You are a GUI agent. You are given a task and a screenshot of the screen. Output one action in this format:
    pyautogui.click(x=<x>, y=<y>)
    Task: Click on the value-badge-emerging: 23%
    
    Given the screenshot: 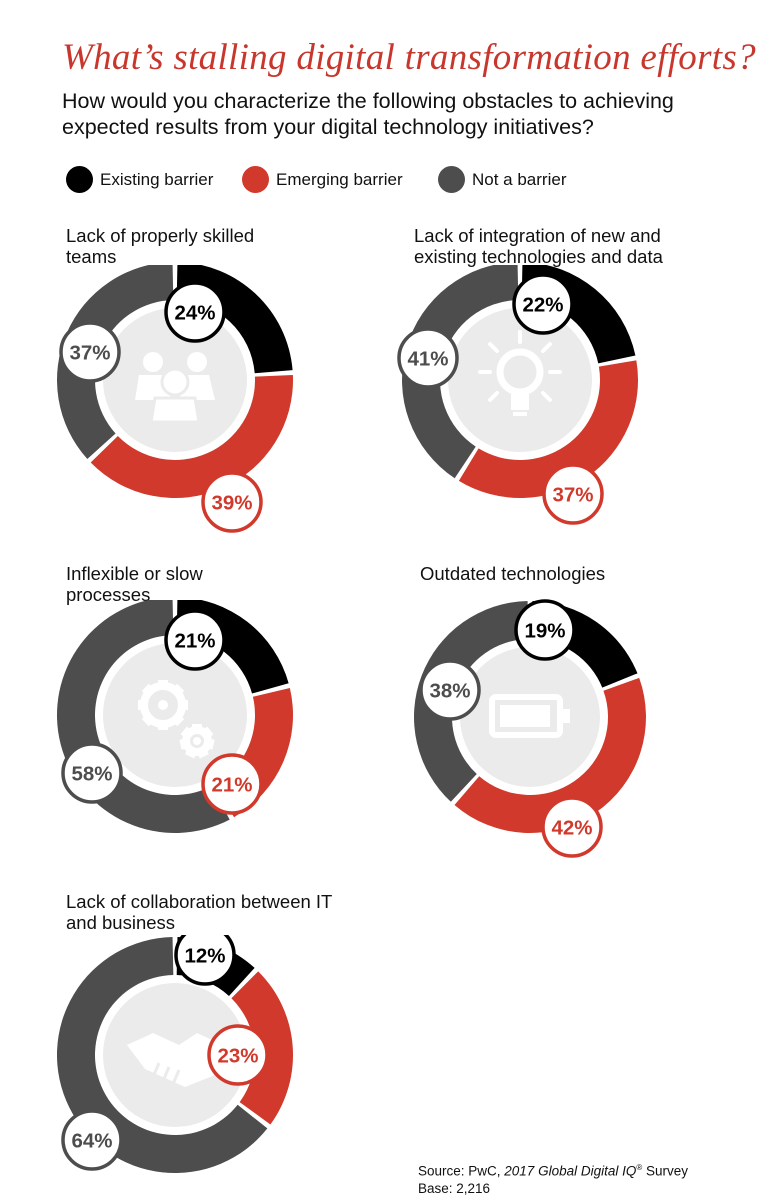 What is the action you would take?
    pyautogui.click(x=238, y=1055)
    